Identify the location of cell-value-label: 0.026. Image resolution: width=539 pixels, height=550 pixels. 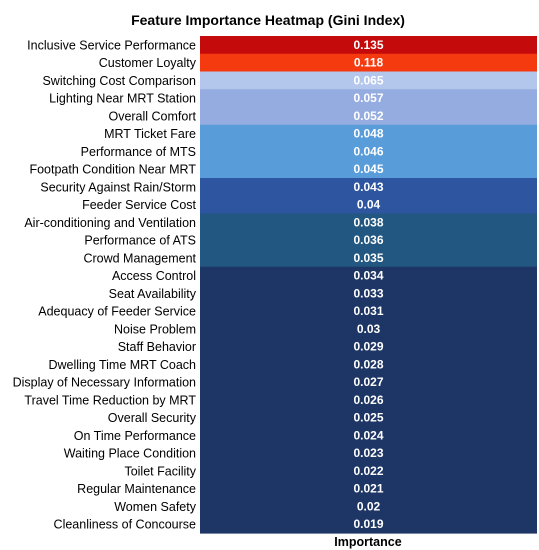
(368, 400).